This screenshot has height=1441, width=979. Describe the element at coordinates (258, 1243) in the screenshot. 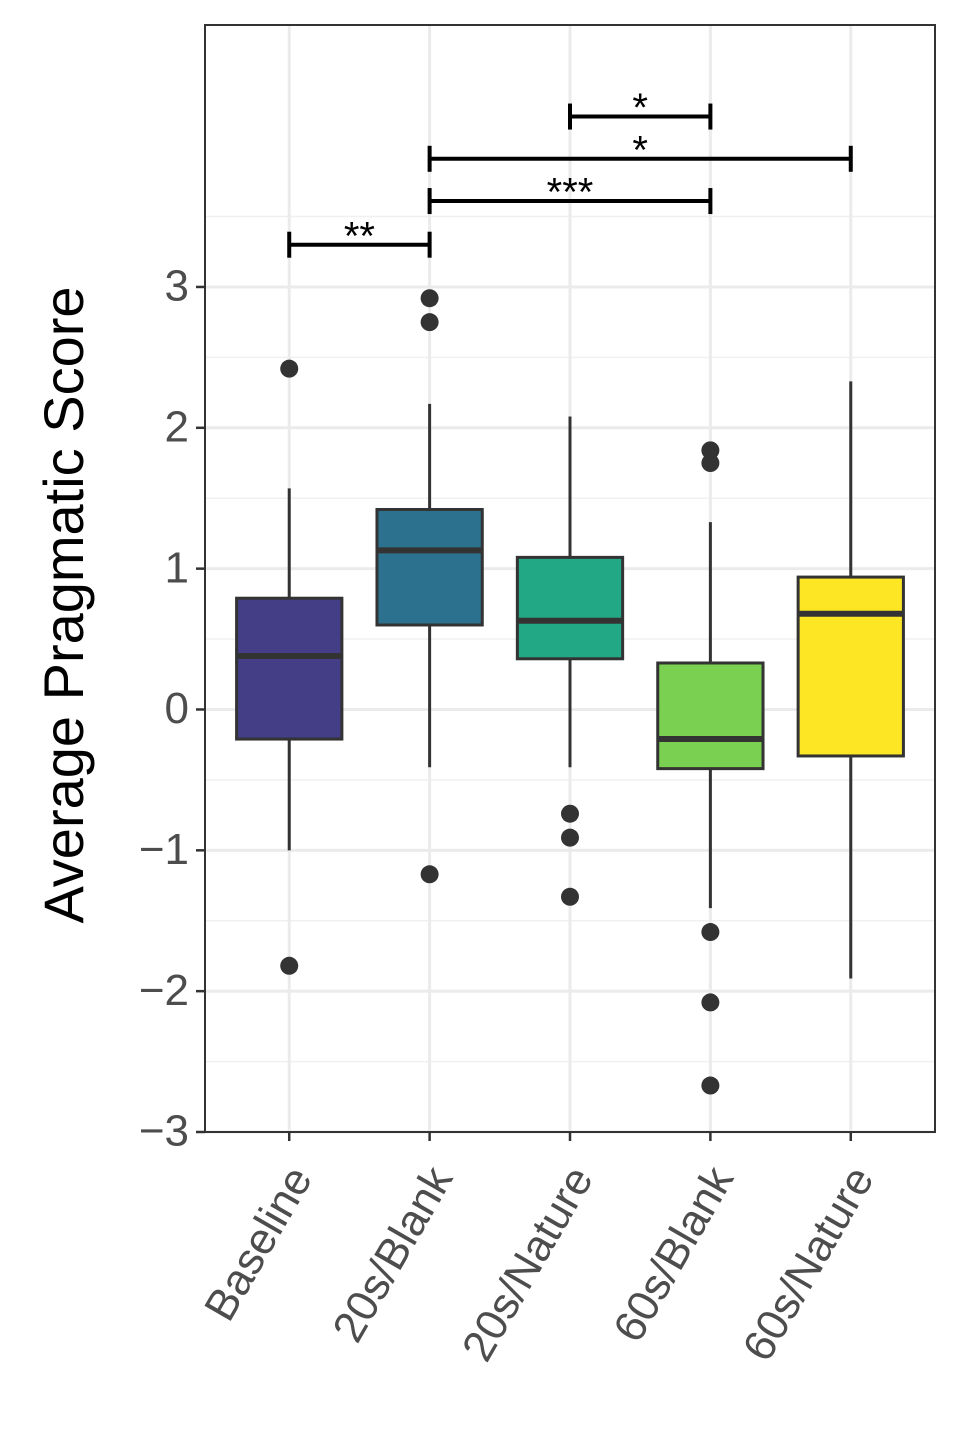

I see `x-tick-label: Baseline` at that location.